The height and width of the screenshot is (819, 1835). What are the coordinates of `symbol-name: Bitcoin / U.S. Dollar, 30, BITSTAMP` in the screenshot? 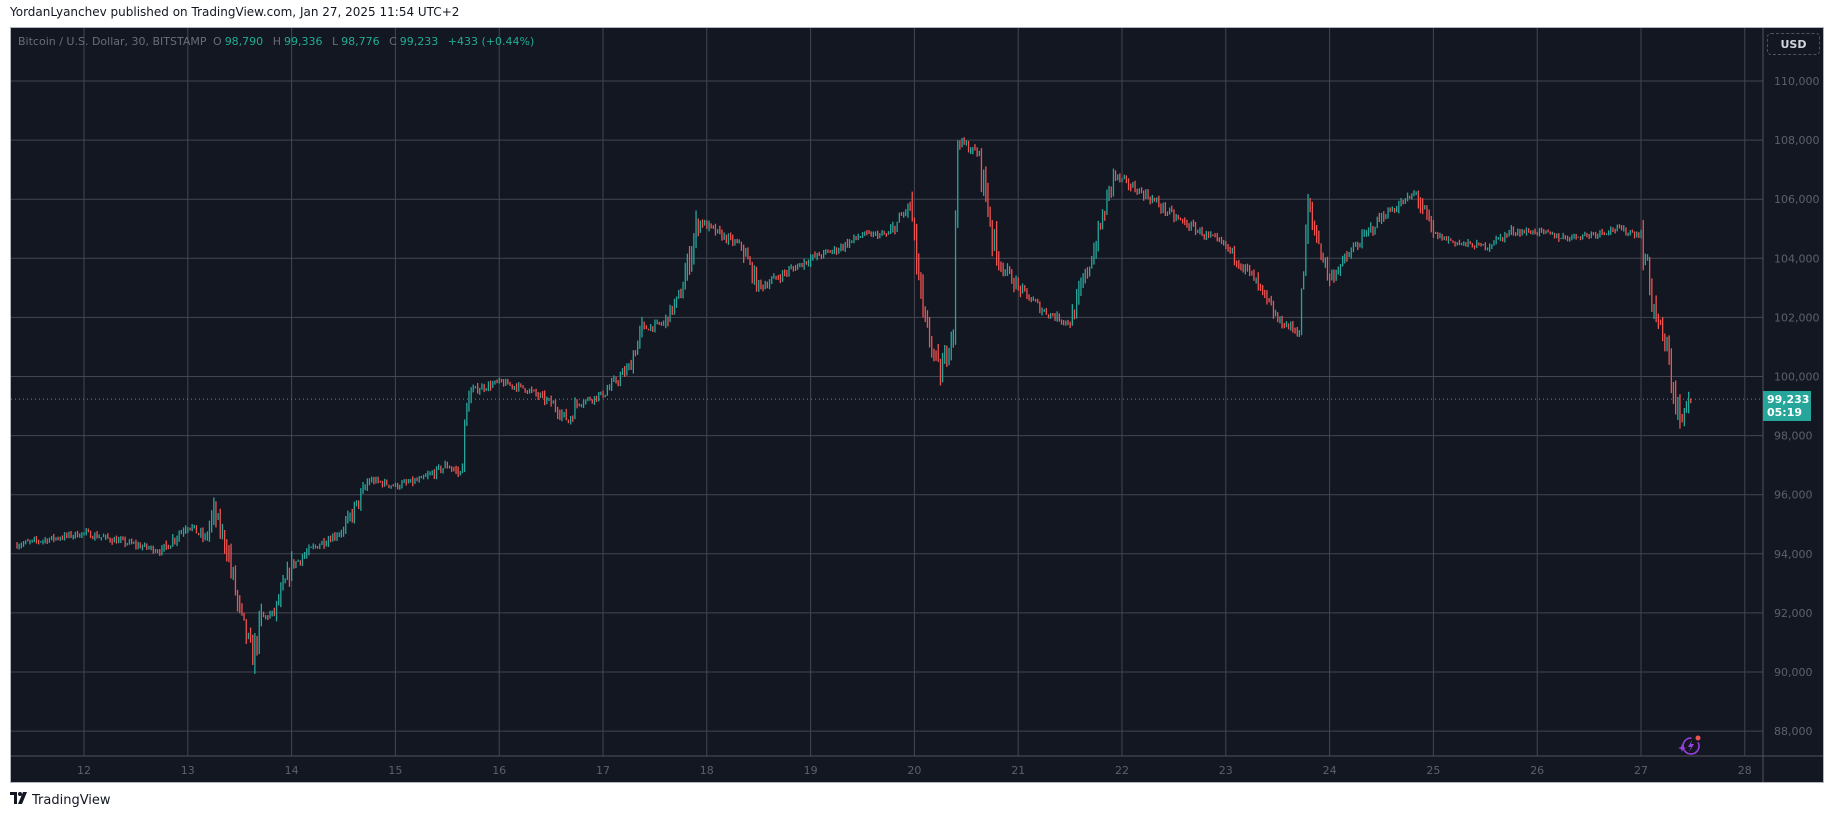 It's located at (112, 41).